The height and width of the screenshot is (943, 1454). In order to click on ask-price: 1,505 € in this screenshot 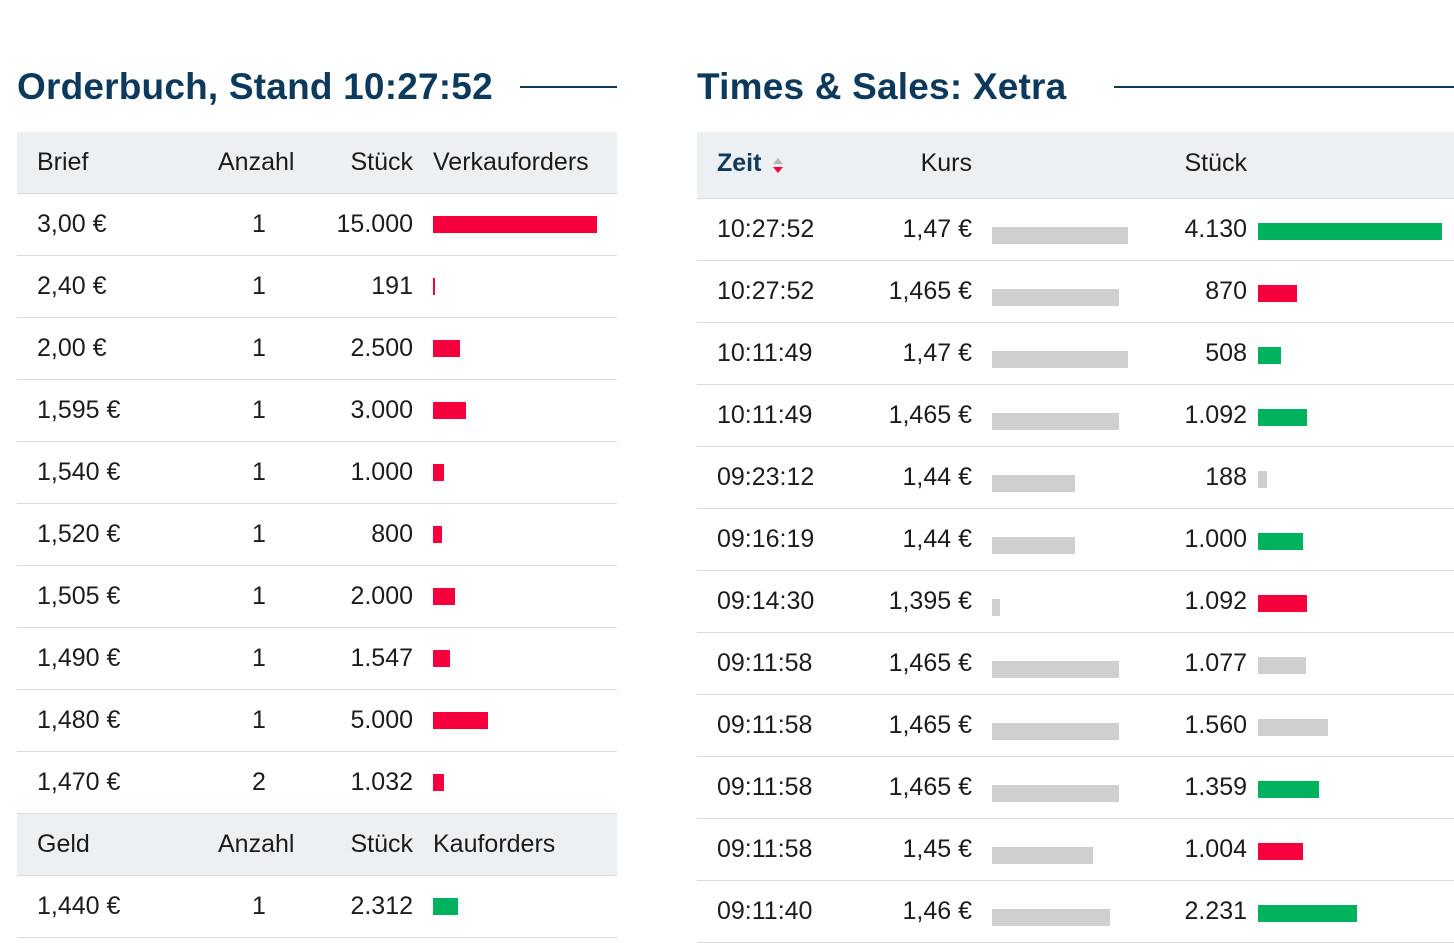, I will do `click(79, 596)`.